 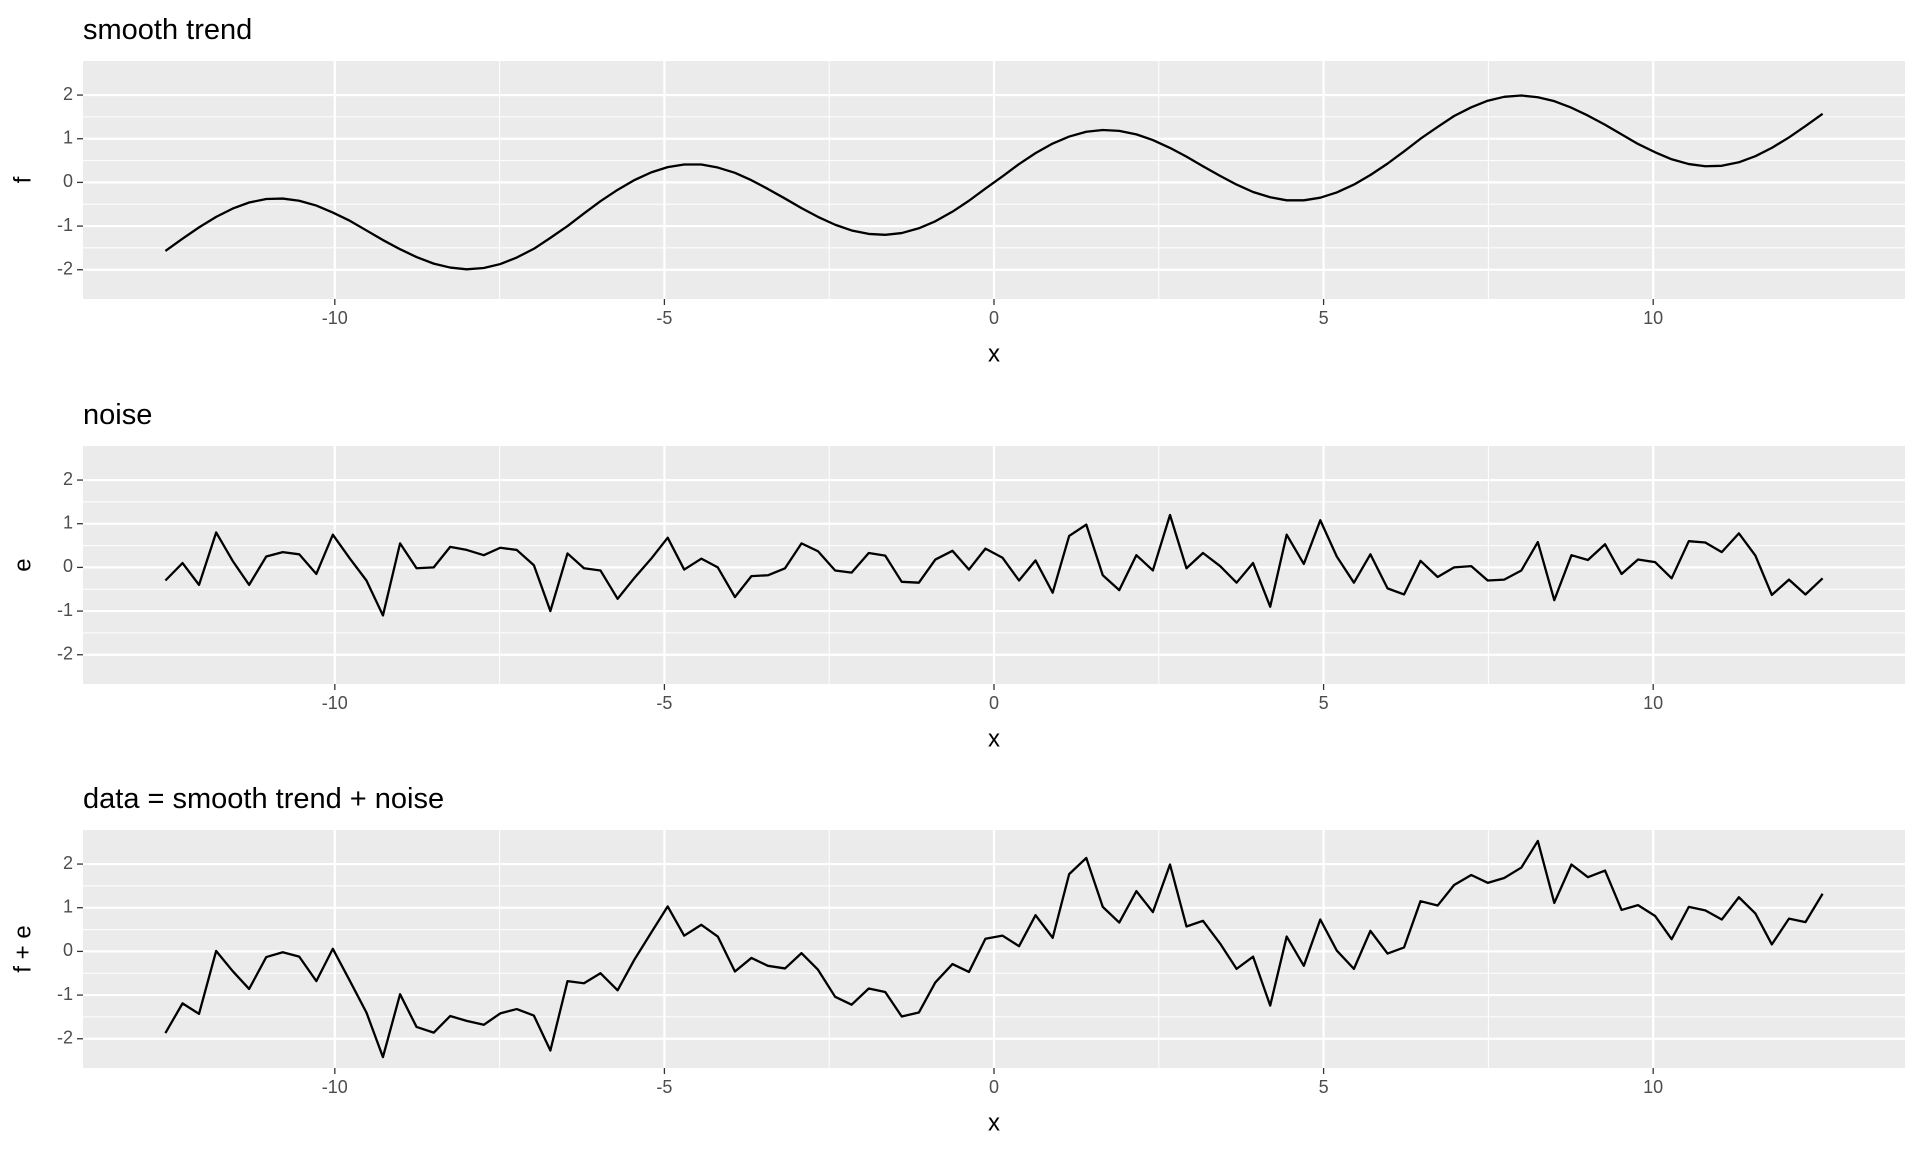 I want to click on chart-title: data = smooth trend + noise, so click(x=263, y=799).